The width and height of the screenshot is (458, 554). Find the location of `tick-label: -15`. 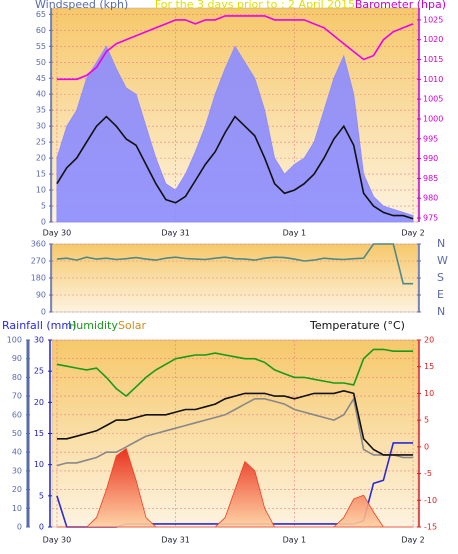

tick-label: -15 is located at coordinates (430, 527).